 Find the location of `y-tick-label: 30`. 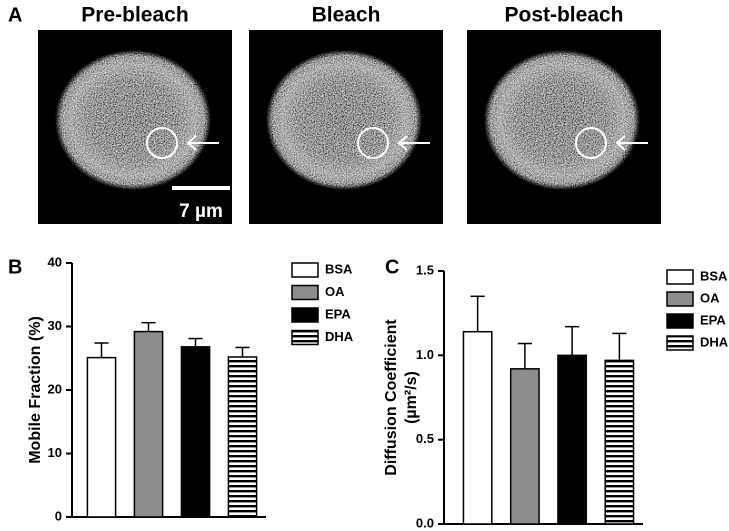

y-tick-label: 30 is located at coordinates (55, 325).